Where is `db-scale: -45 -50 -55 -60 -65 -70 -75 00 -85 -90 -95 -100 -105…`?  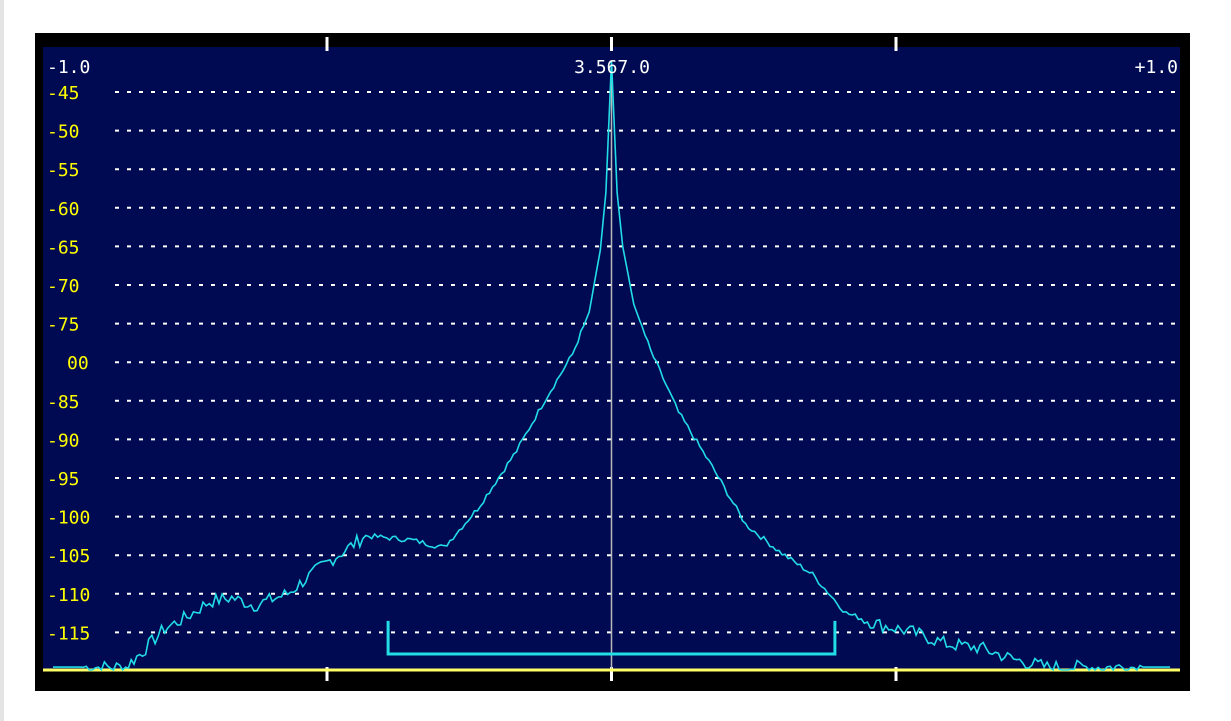
db-scale: -45 -50 -55 -60 -65 -70 -75 00 -85 -90 -95 -100 -105… is located at coordinates (68, 363).